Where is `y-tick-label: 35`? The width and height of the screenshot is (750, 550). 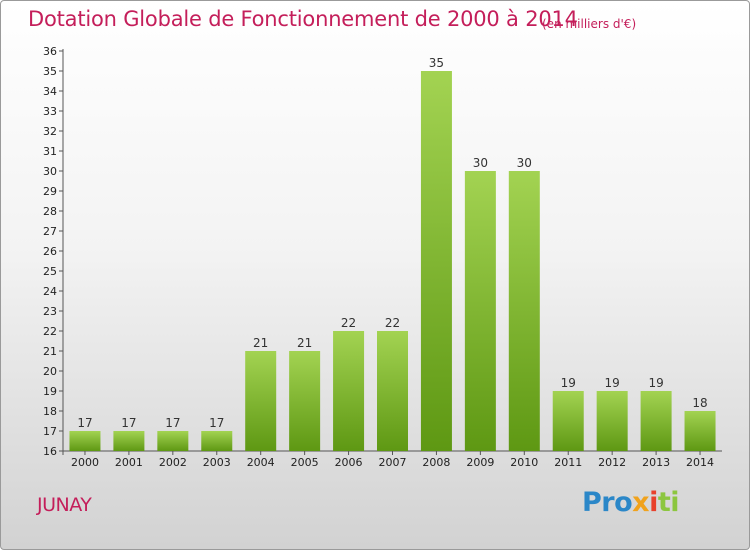
y-tick-label: 35 is located at coordinates (50, 71).